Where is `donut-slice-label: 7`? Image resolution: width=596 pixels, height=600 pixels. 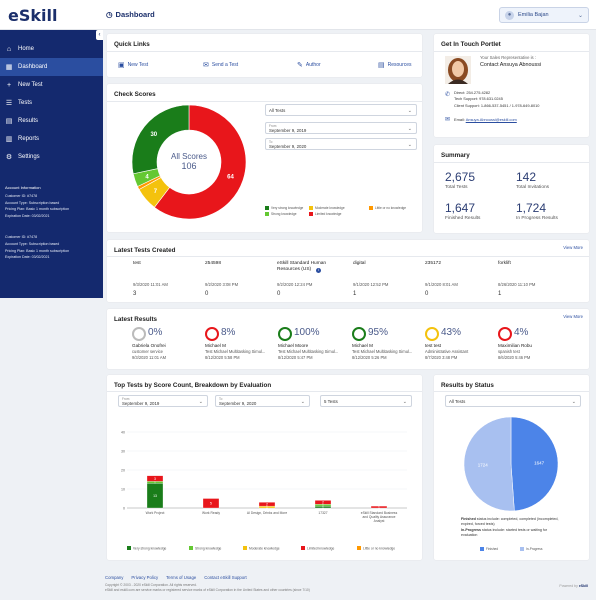 donut-slice-label: 7 is located at coordinates (156, 192).